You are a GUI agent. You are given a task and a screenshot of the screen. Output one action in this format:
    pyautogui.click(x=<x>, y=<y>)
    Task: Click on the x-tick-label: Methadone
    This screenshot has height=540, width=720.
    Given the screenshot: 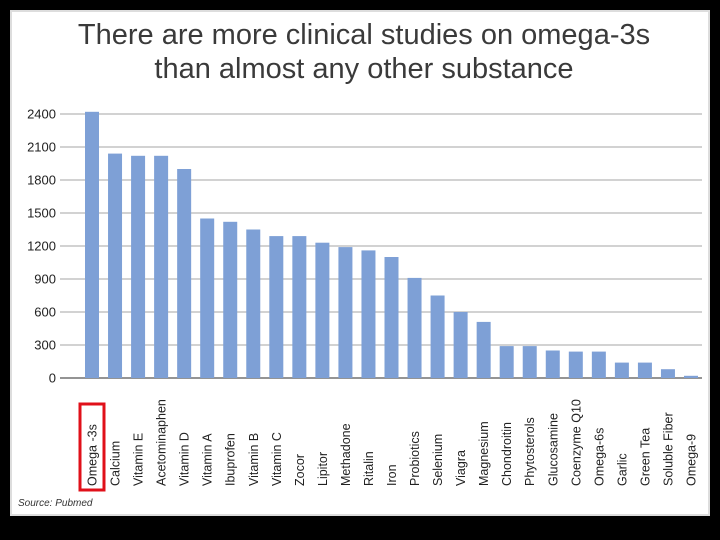 What is the action you would take?
    pyautogui.click(x=346, y=454)
    